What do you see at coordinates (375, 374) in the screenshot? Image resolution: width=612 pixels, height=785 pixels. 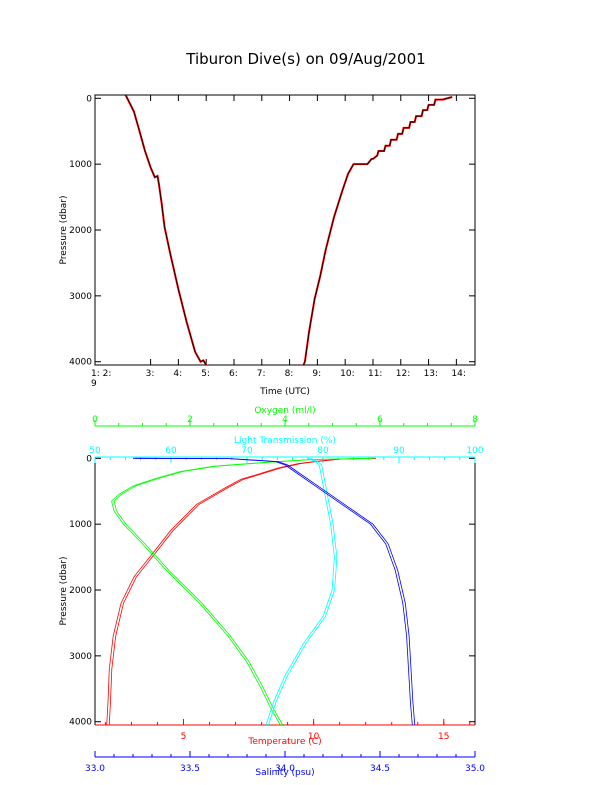 I see `x-tick-label: 11:` at bounding box center [375, 374].